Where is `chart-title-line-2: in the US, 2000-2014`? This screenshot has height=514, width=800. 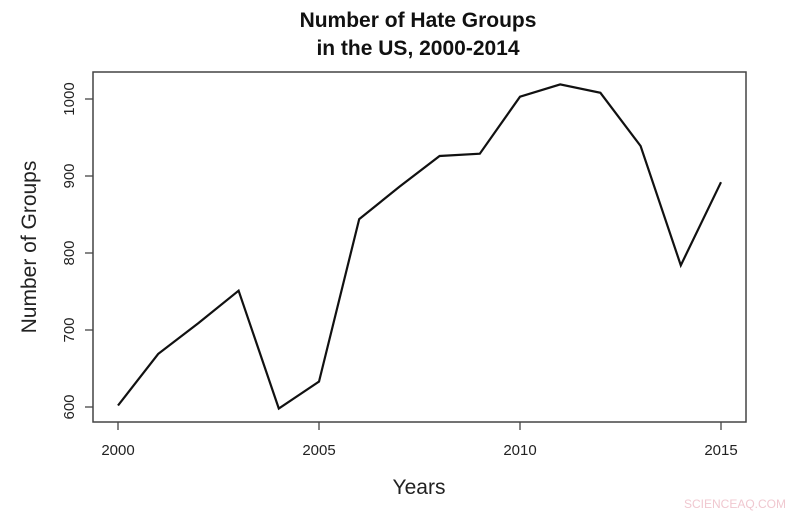
chart-title-line-2: in the US, 2000-2014 is located at coordinates (417, 48).